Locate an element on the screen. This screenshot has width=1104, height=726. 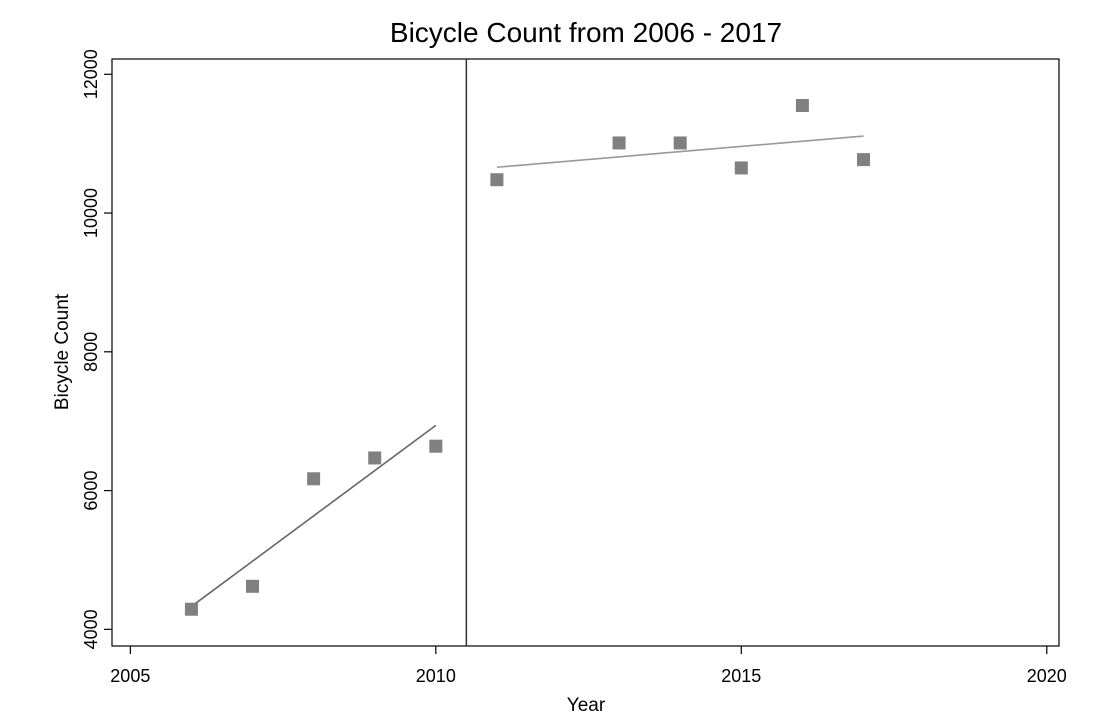
x-tick-label: 2015 is located at coordinates (741, 676).